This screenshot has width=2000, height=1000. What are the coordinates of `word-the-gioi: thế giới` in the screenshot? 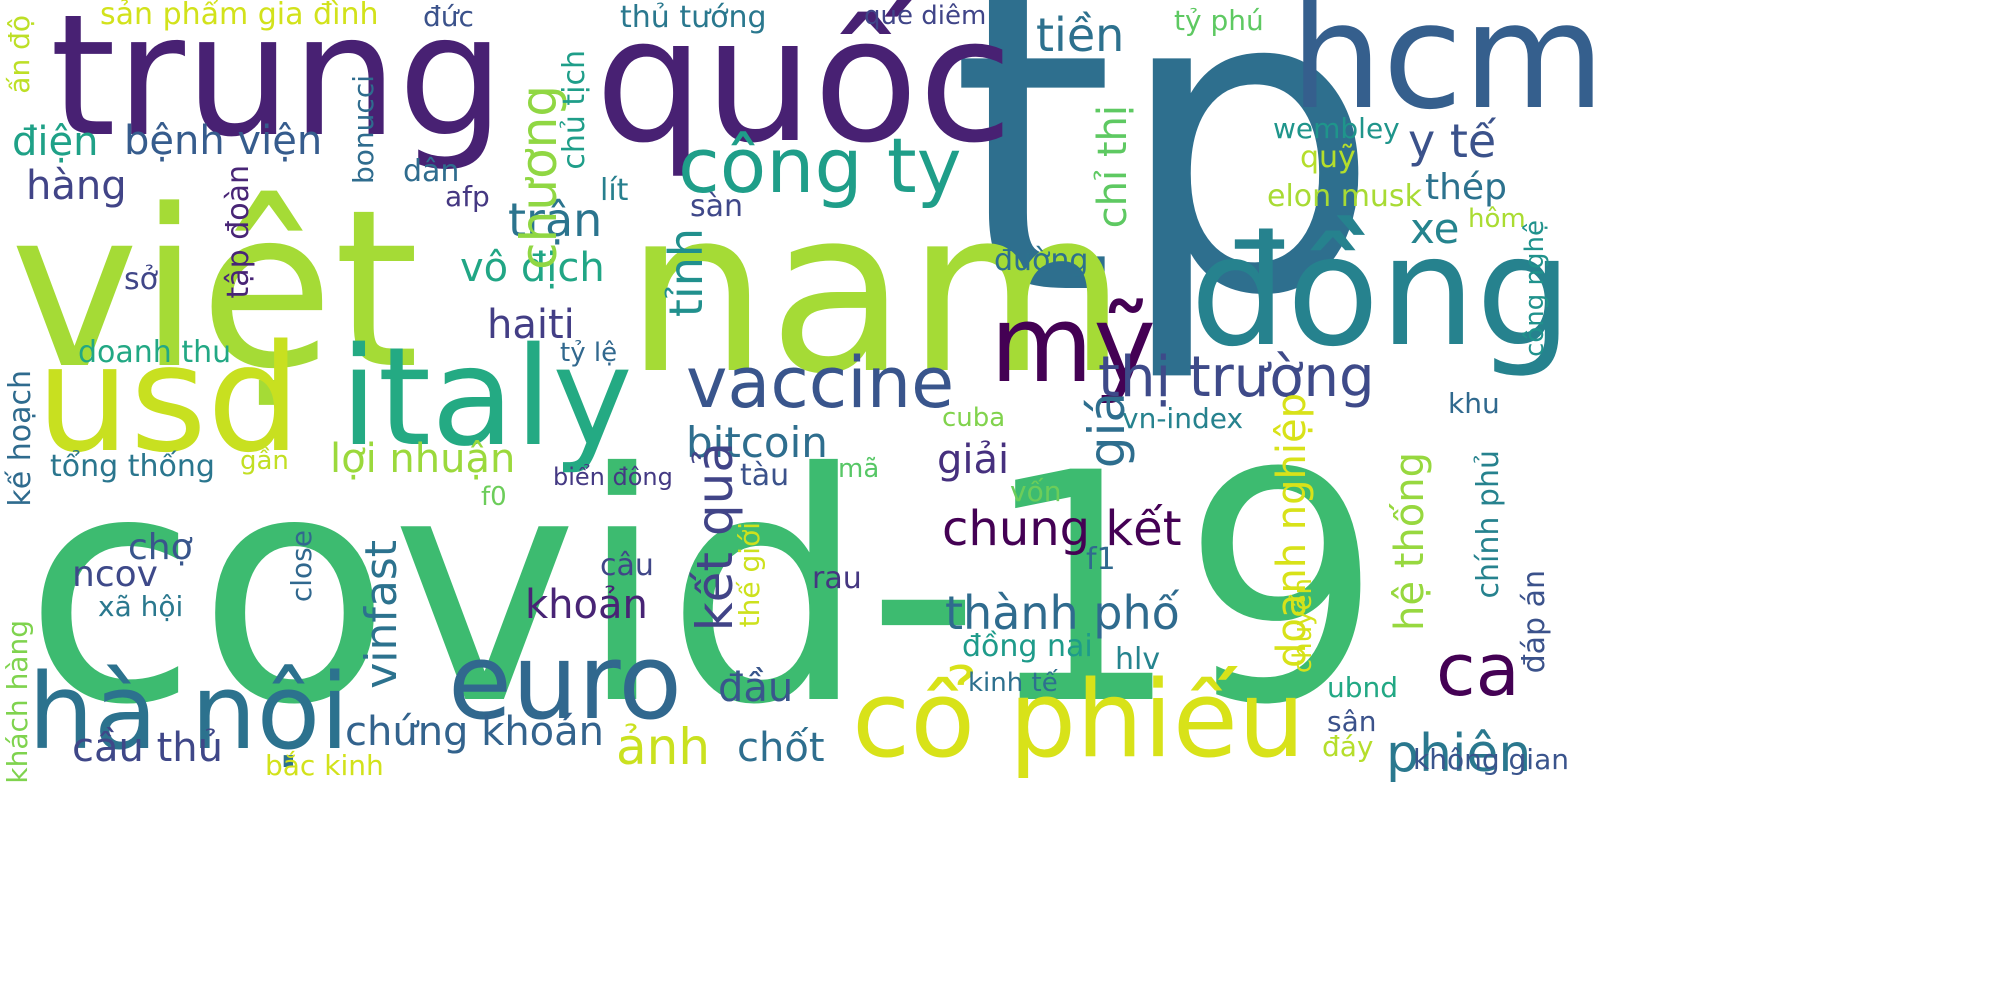 It's located at (749, 575).